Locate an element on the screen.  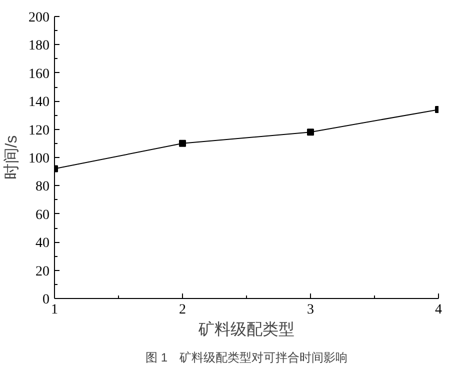
y-axis-title: 时间/s is located at coordinates (11, 157).